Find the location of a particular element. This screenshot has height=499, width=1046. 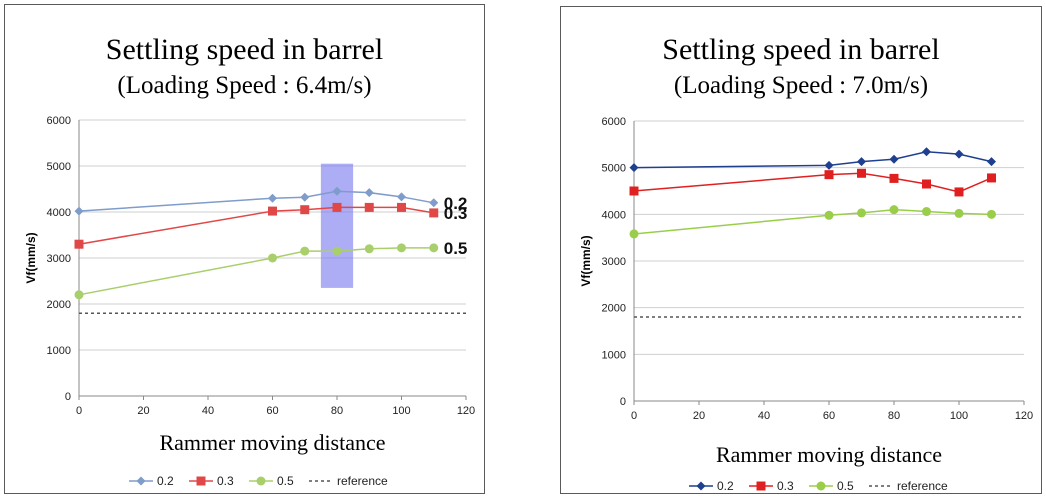

legend-label: 0.3 is located at coordinates (785, 486).